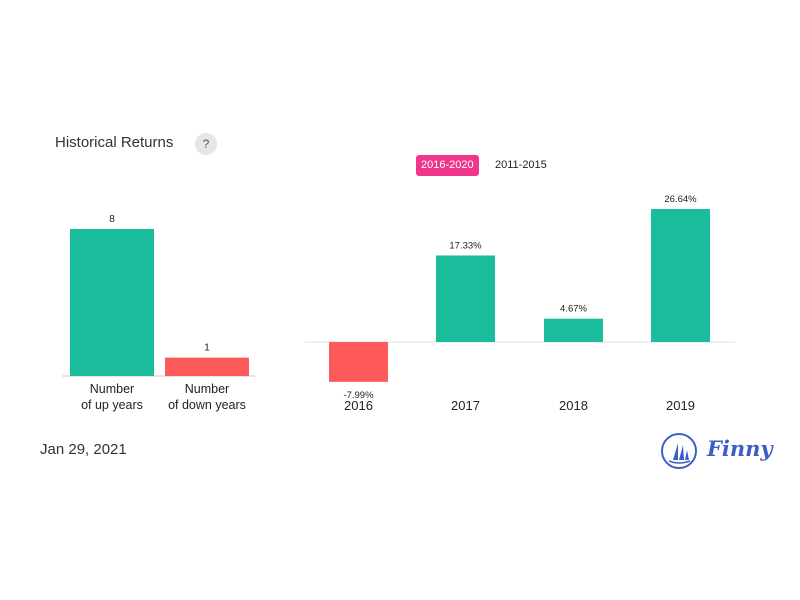  What do you see at coordinates (358, 395) in the screenshot?
I see `right-bar-value-2016: -7.99%` at bounding box center [358, 395].